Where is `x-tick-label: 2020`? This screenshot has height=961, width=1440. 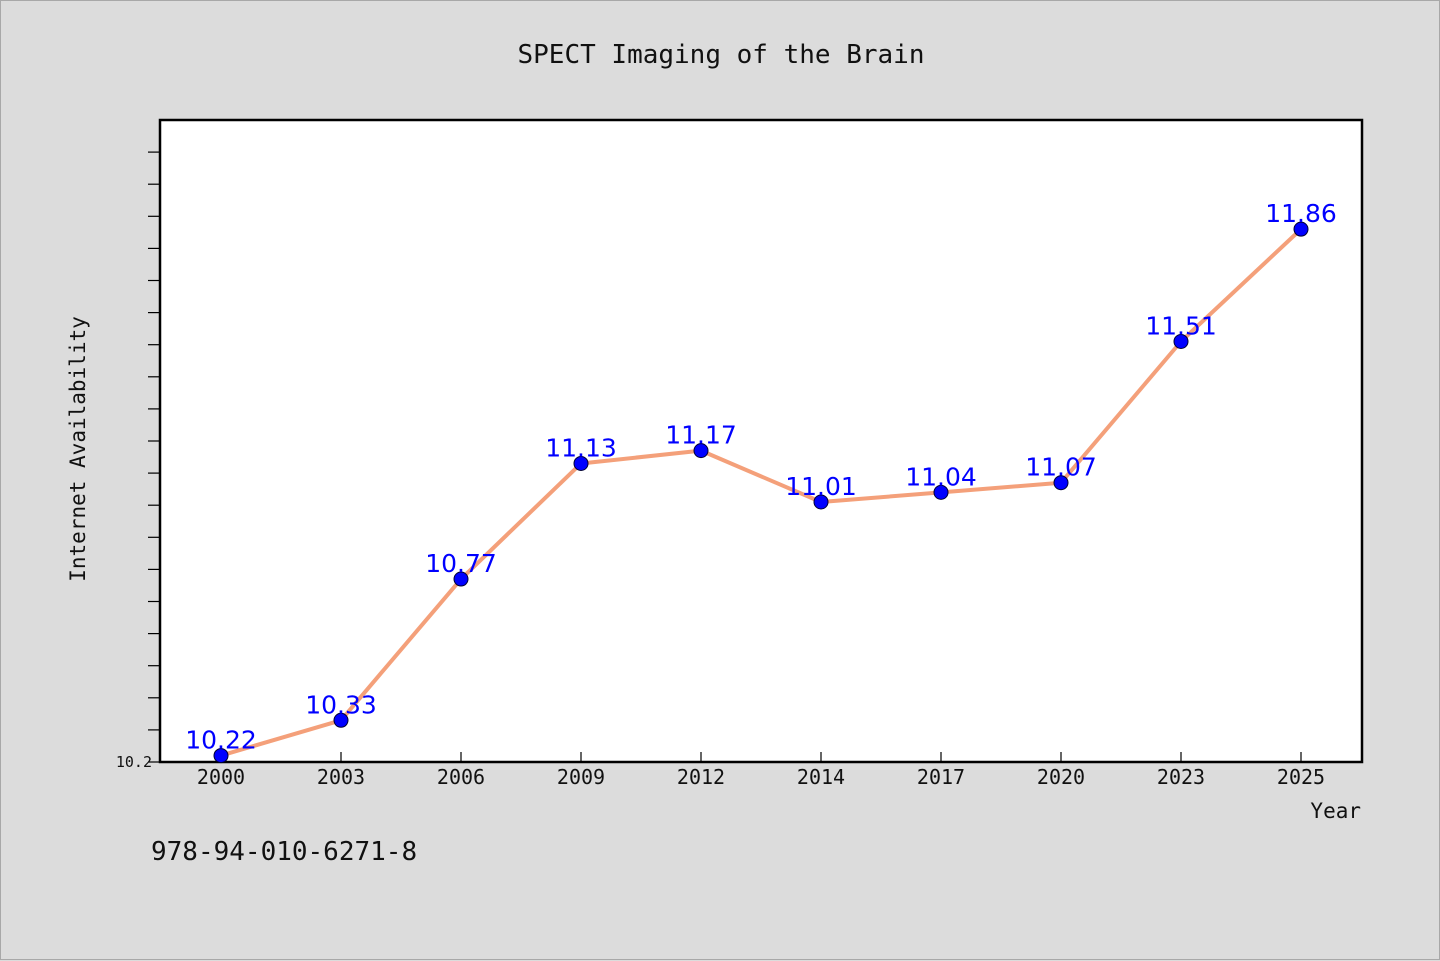 x-tick-label: 2020 is located at coordinates (1061, 777).